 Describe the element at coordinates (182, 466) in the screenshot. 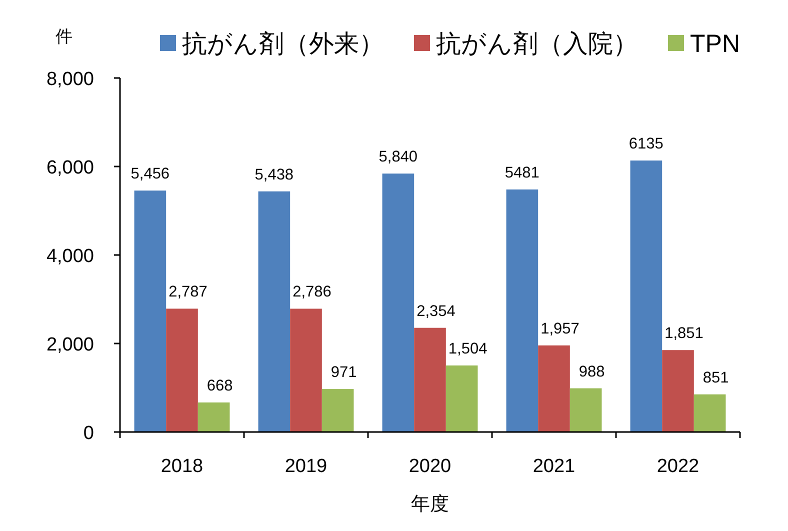

I see `x-tick-label: 2018` at that location.